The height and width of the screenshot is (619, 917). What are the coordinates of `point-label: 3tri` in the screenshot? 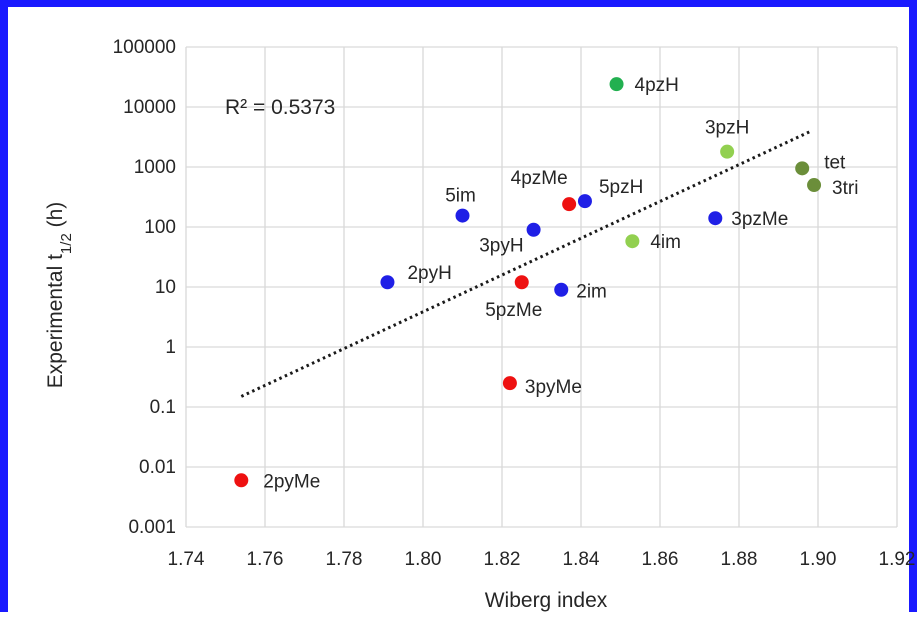 It's located at (845, 188).